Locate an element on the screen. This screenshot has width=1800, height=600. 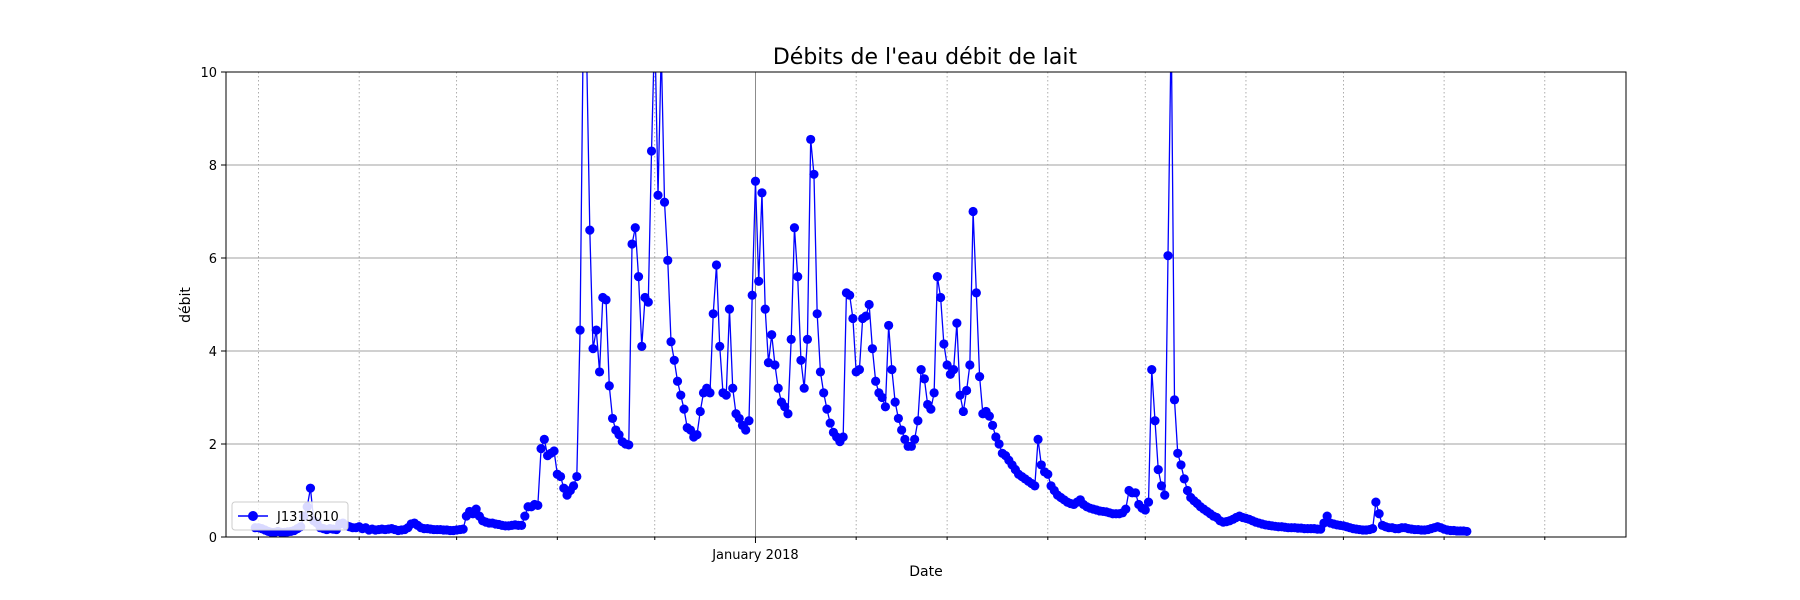
x-axis-ticks: January 2018 is located at coordinates (901, 550).